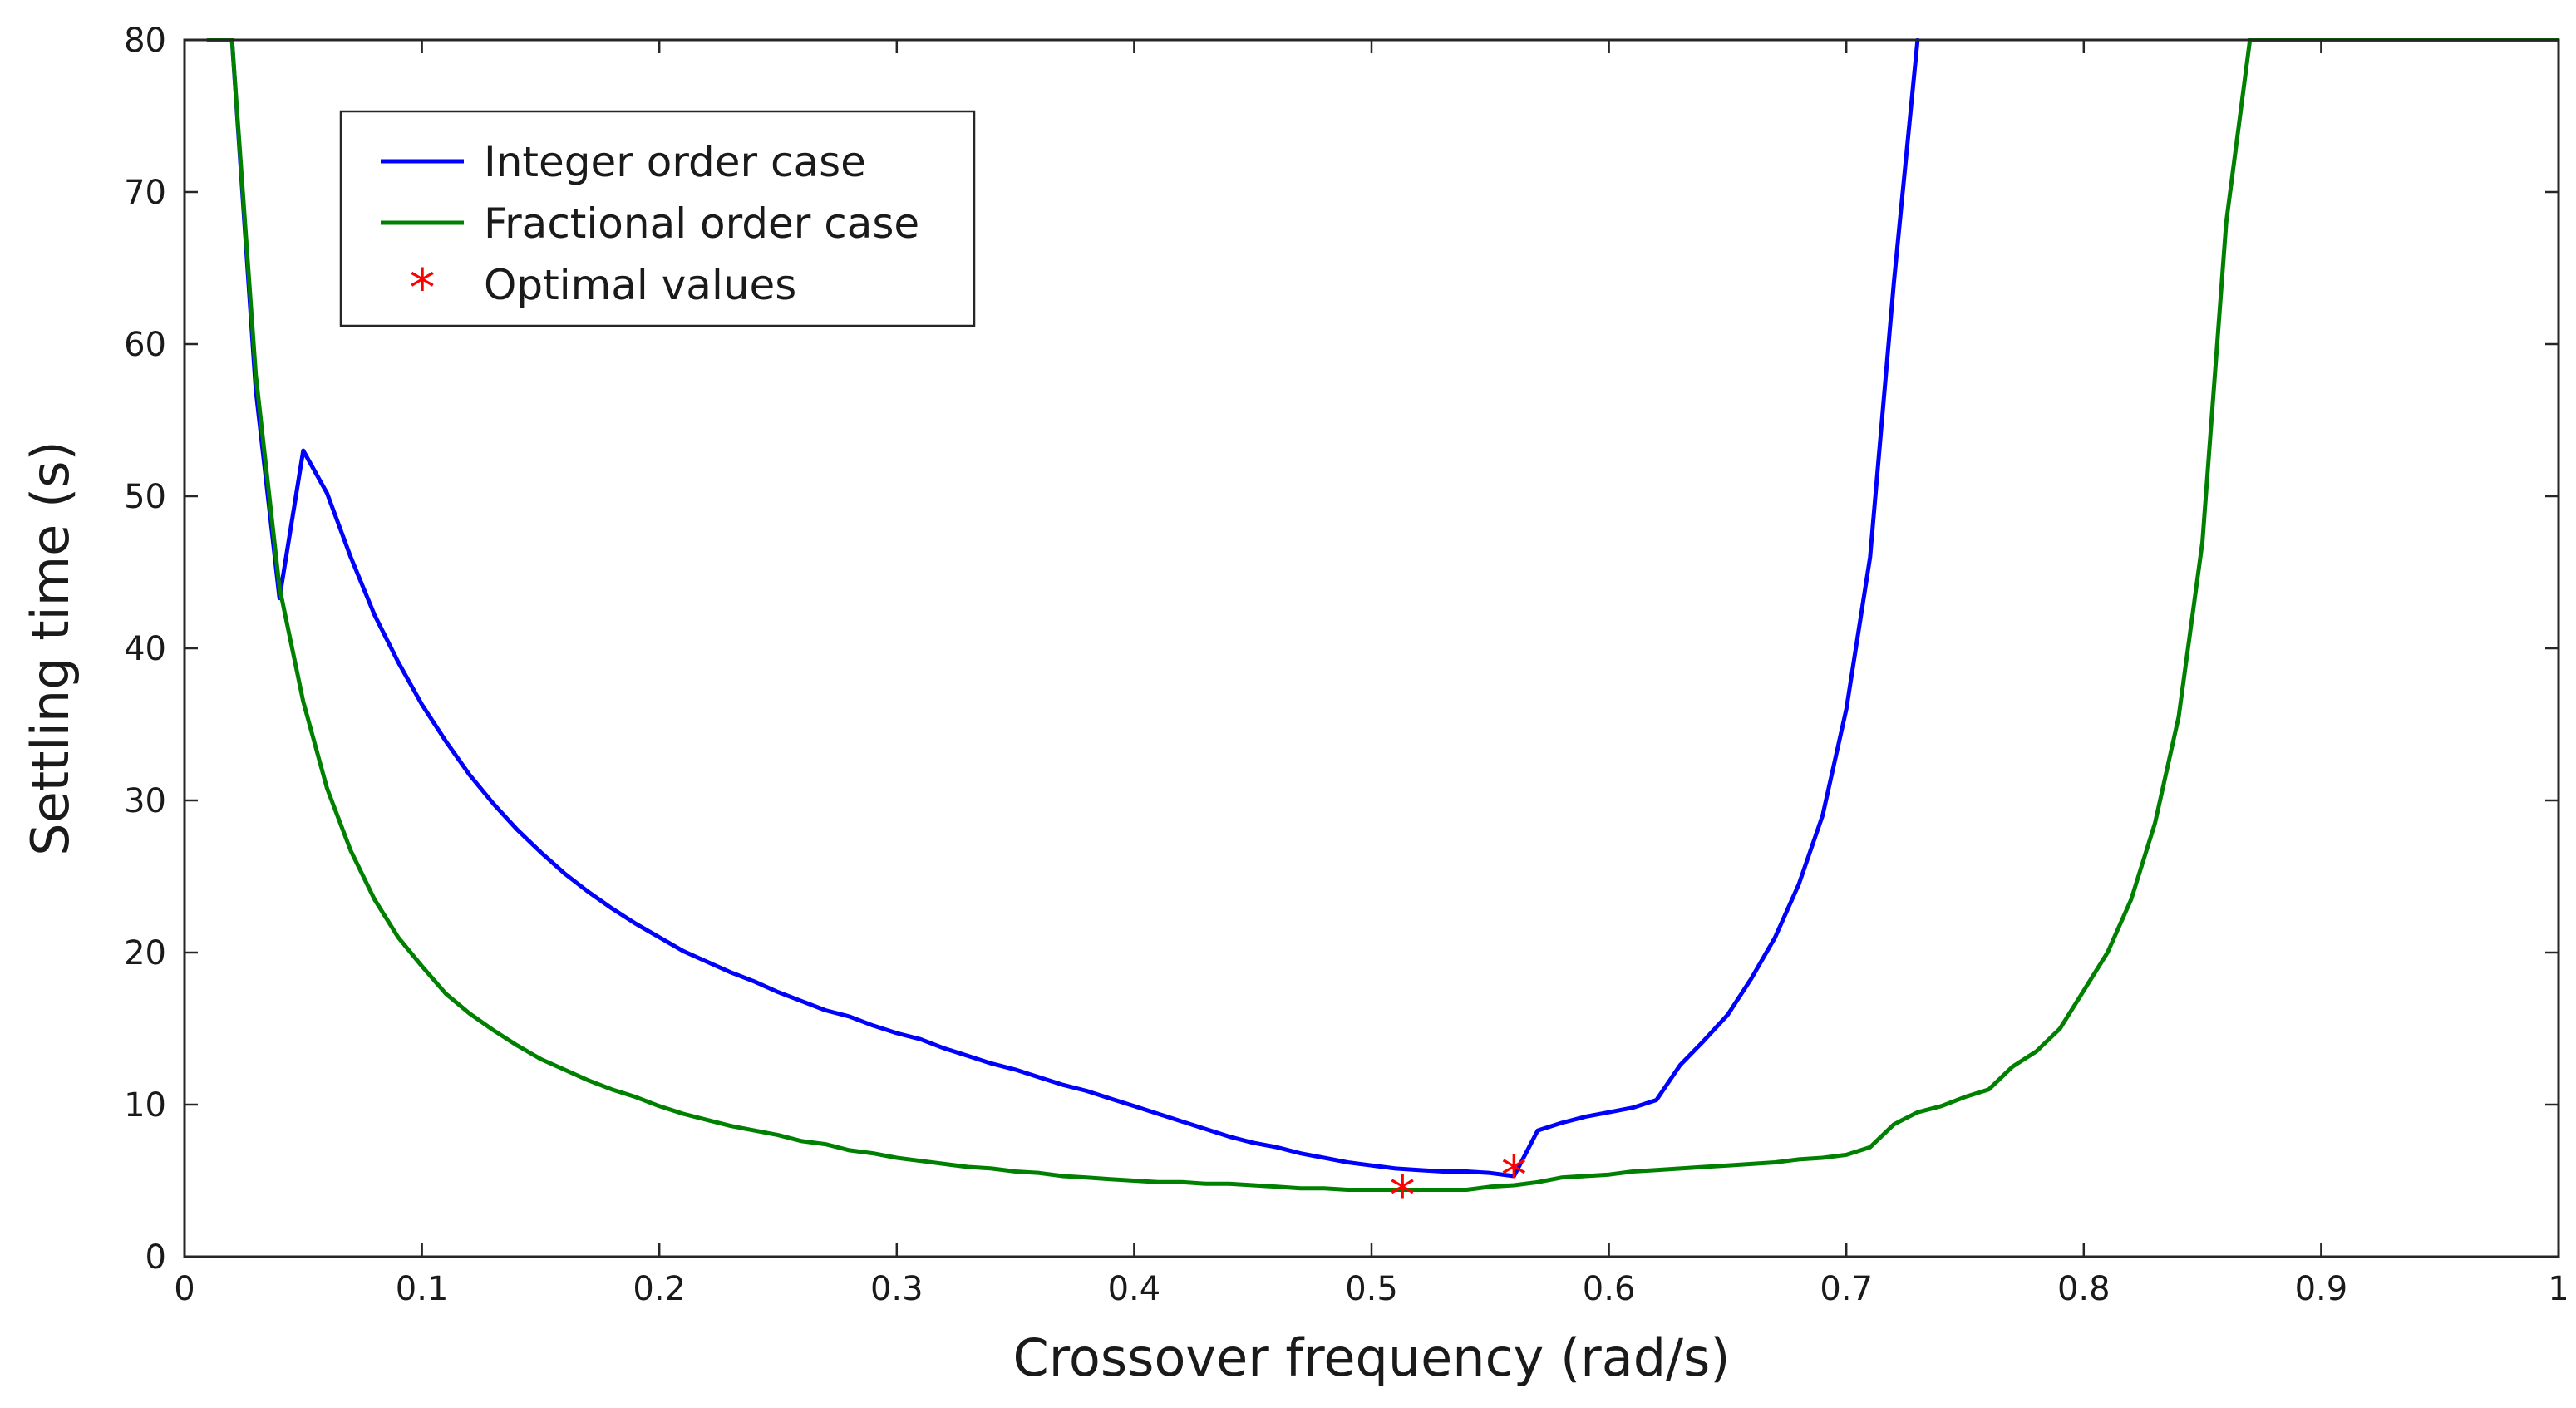 This screenshot has width=2576, height=1408. What do you see at coordinates (422, 1289) in the screenshot?
I see `x-tick-label: 0.1` at bounding box center [422, 1289].